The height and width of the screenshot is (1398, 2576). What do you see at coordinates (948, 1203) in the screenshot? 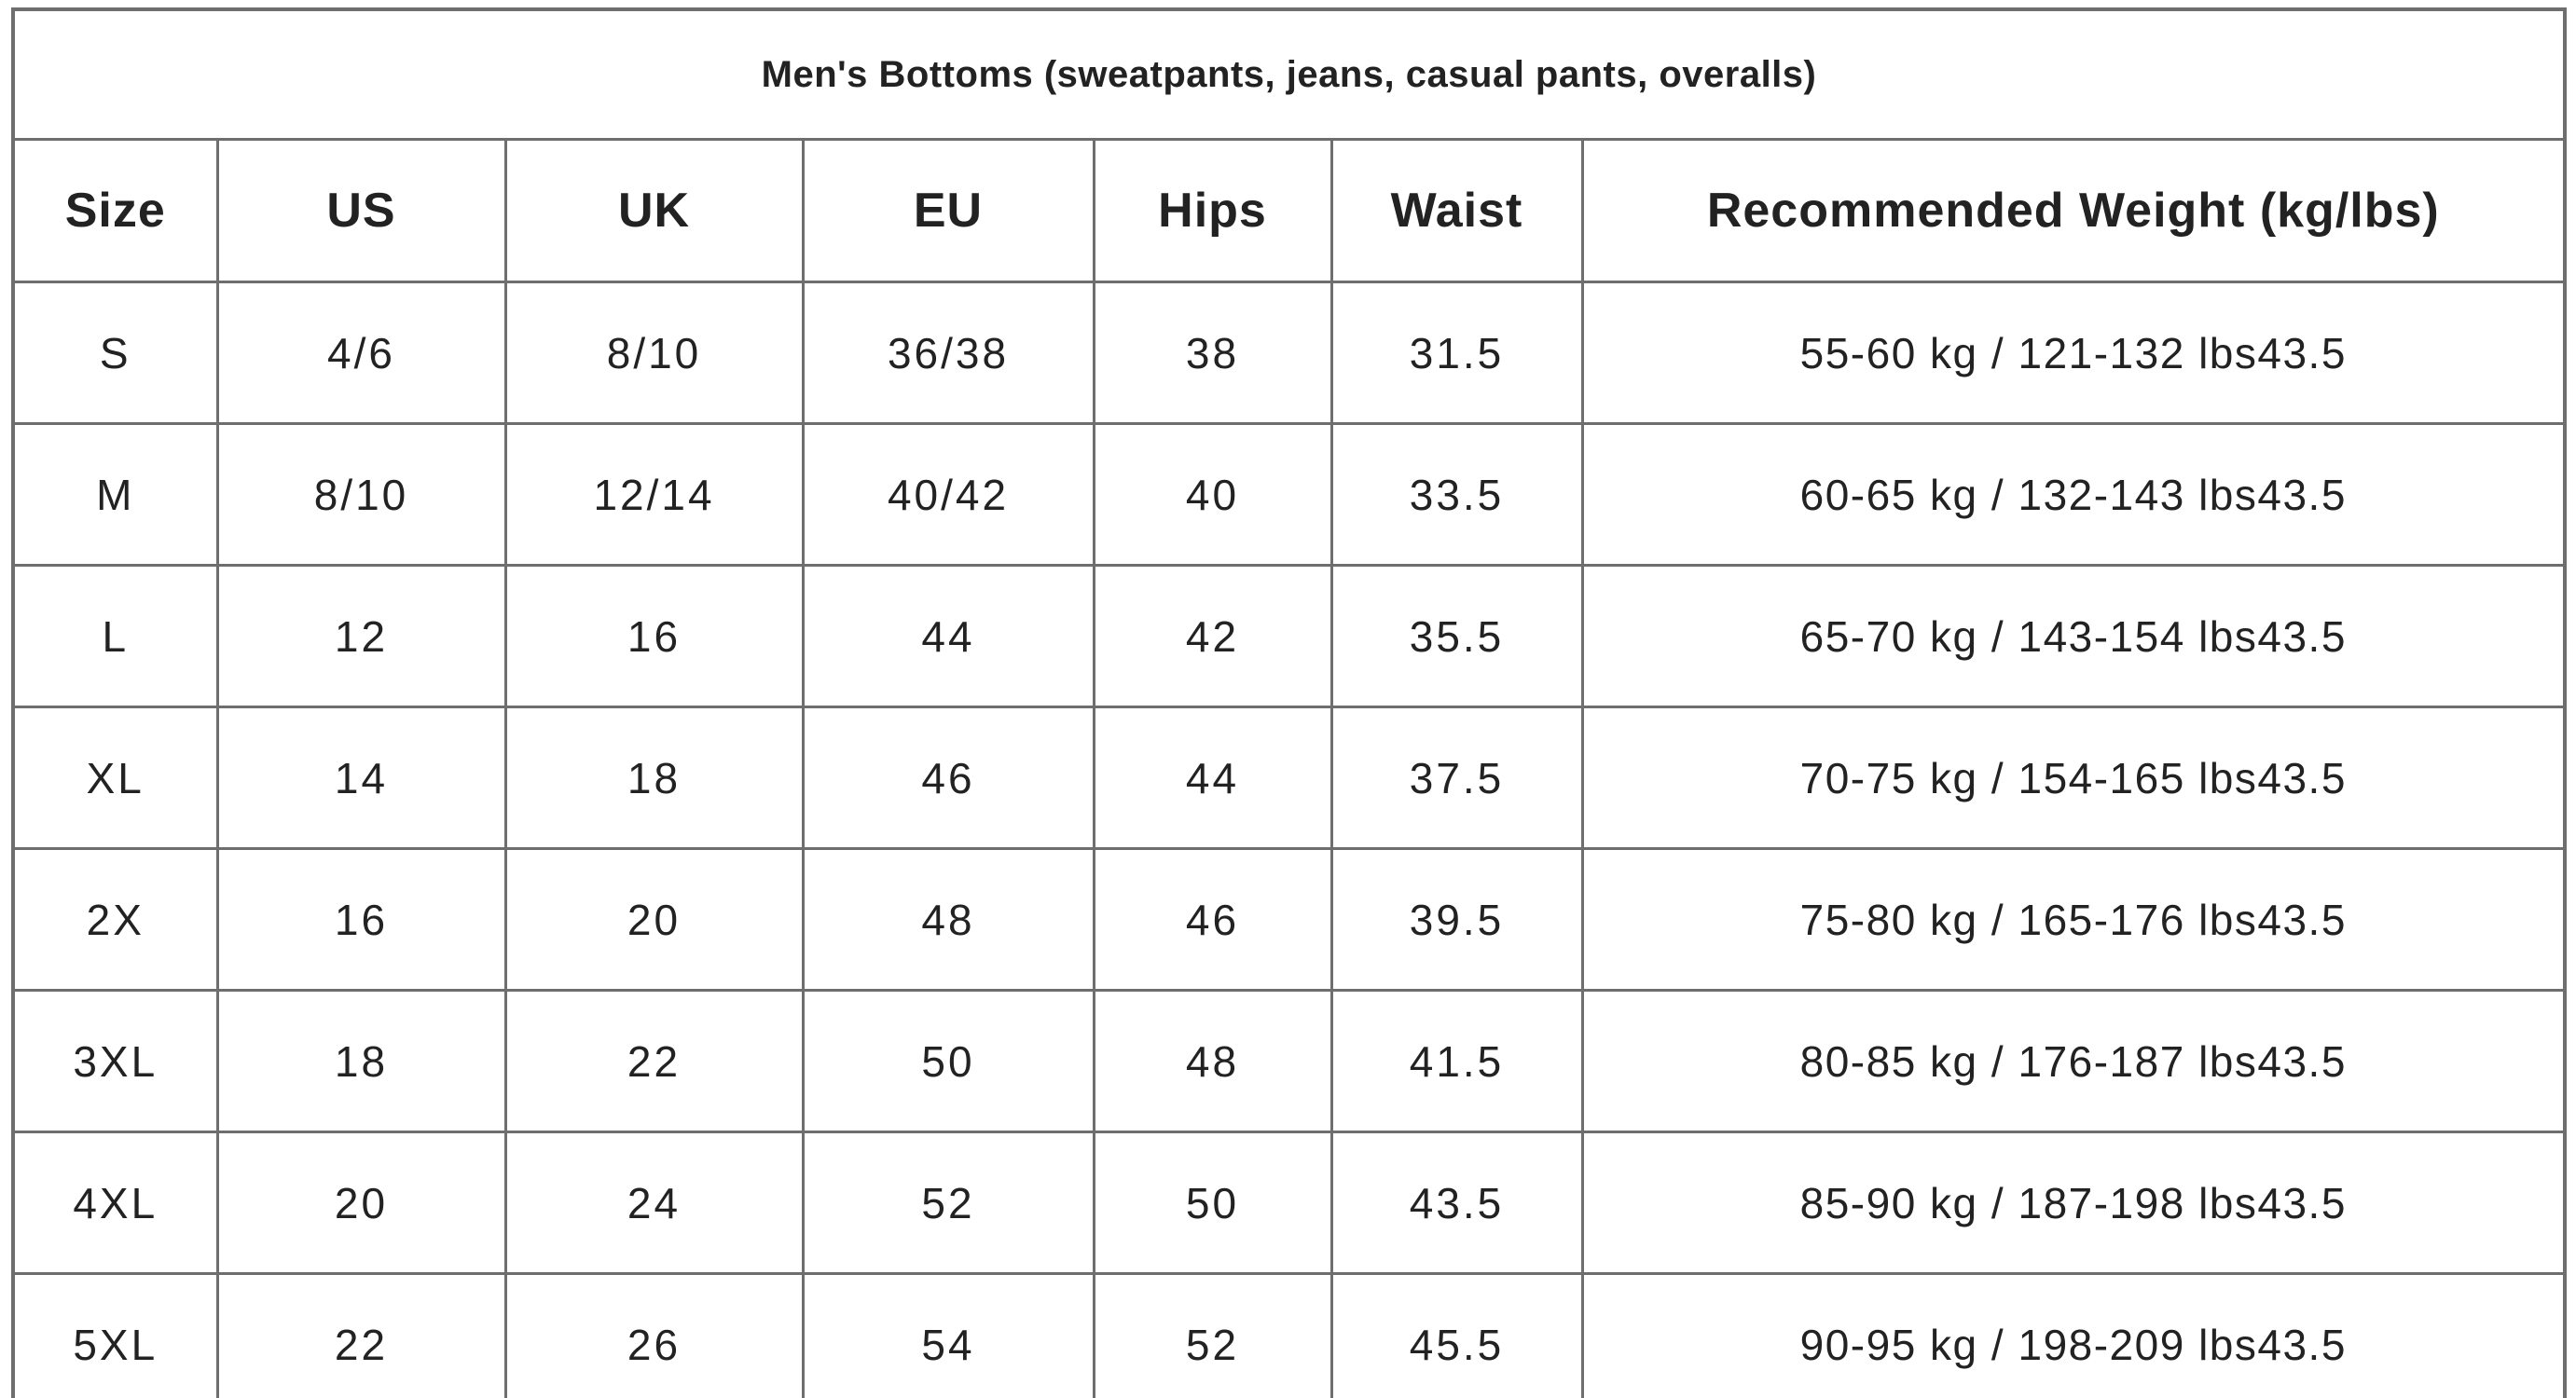
I see `cell-eu: 52` at bounding box center [948, 1203].